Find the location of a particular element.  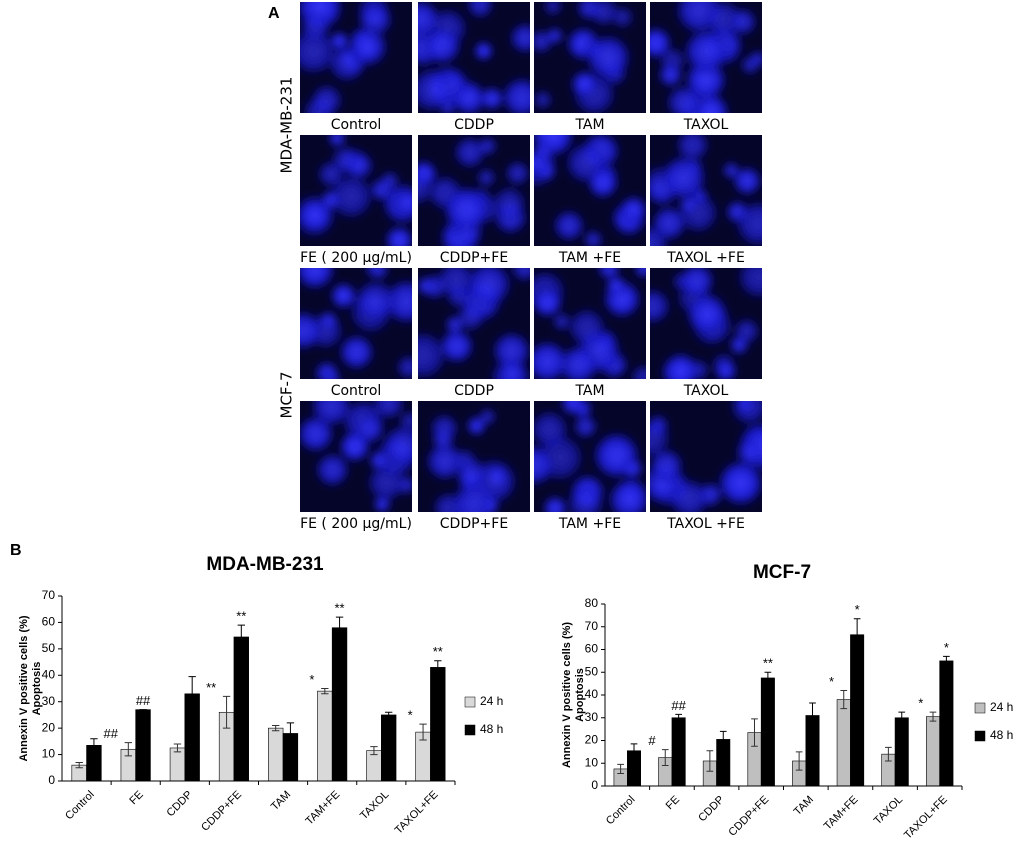

y-tick-label: 10 is located at coordinates (49, 754).